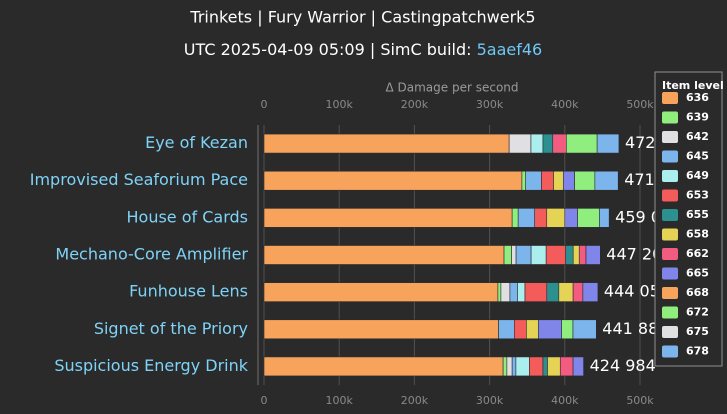 The image size is (727, 414). Describe the element at coordinates (697, 234) in the screenshot. I see `legend-label: 658` at that location.